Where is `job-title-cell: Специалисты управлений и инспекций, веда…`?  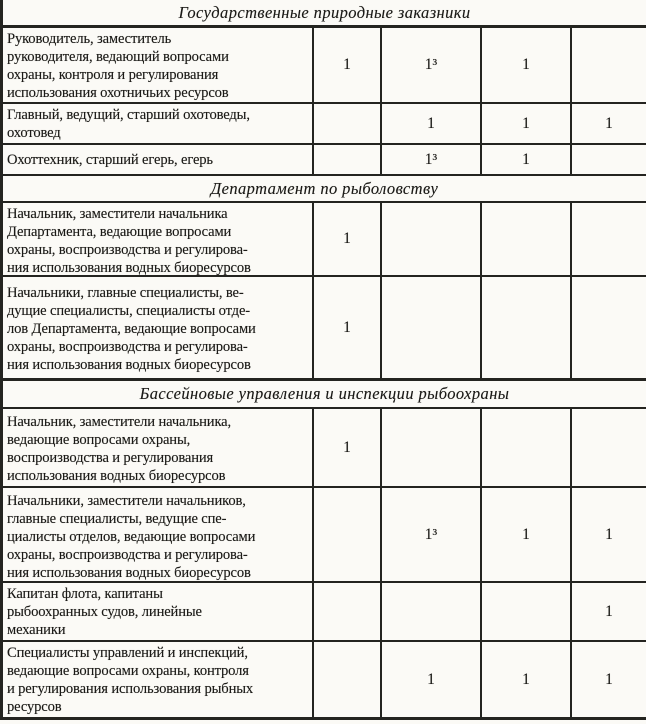 job-title-cell: Специалисты управлений и инспекций, веда… is located at coordinates (130, 680).